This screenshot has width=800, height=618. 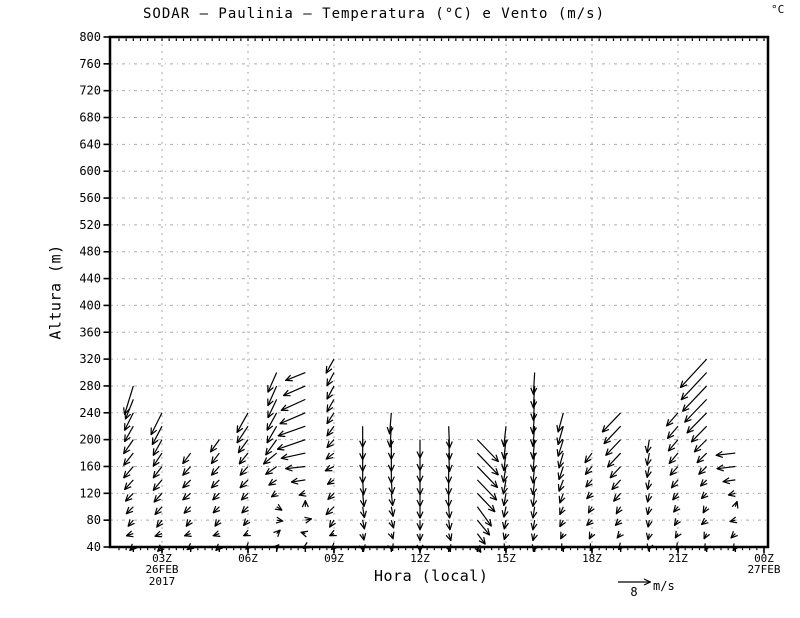 What do you see at coordinates (162, 558) in the screenshot?
I see `x-tick-label: 03Z` at bounding box center [162, 558].